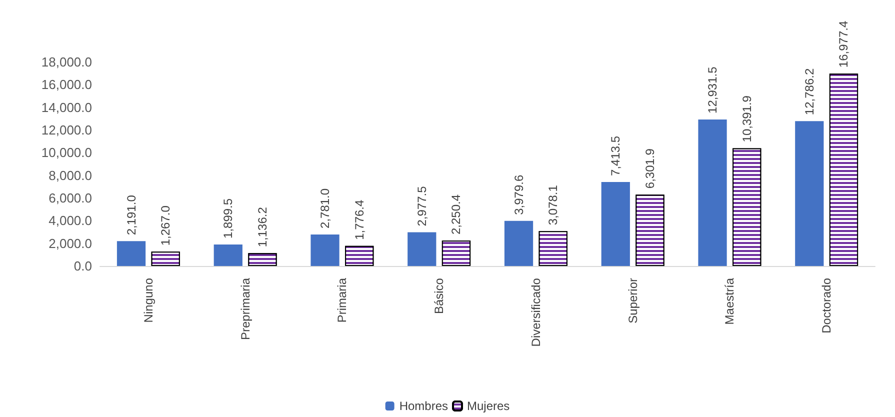 The height and width of the screenshot is (417, 895). What do you see at coordinates (633, 301) in the screenshot?
I see `x-tick-label: Superior` at bounding box center [633, 301].